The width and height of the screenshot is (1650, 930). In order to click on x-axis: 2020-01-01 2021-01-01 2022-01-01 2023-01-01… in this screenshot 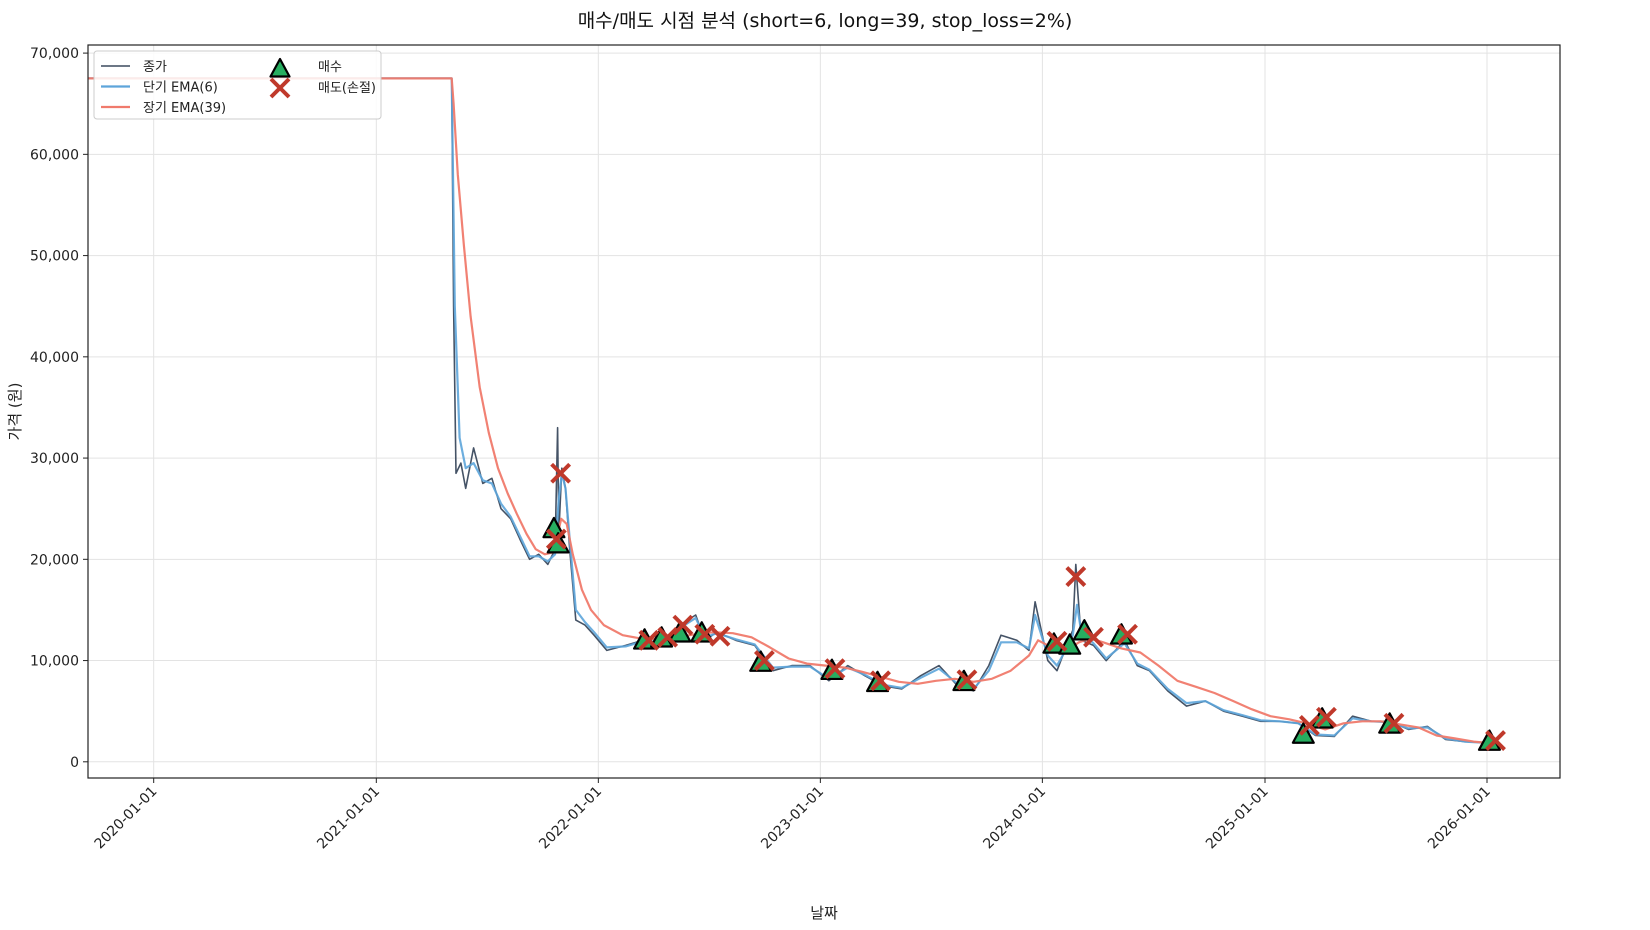, I will do `click(793, 815)`.